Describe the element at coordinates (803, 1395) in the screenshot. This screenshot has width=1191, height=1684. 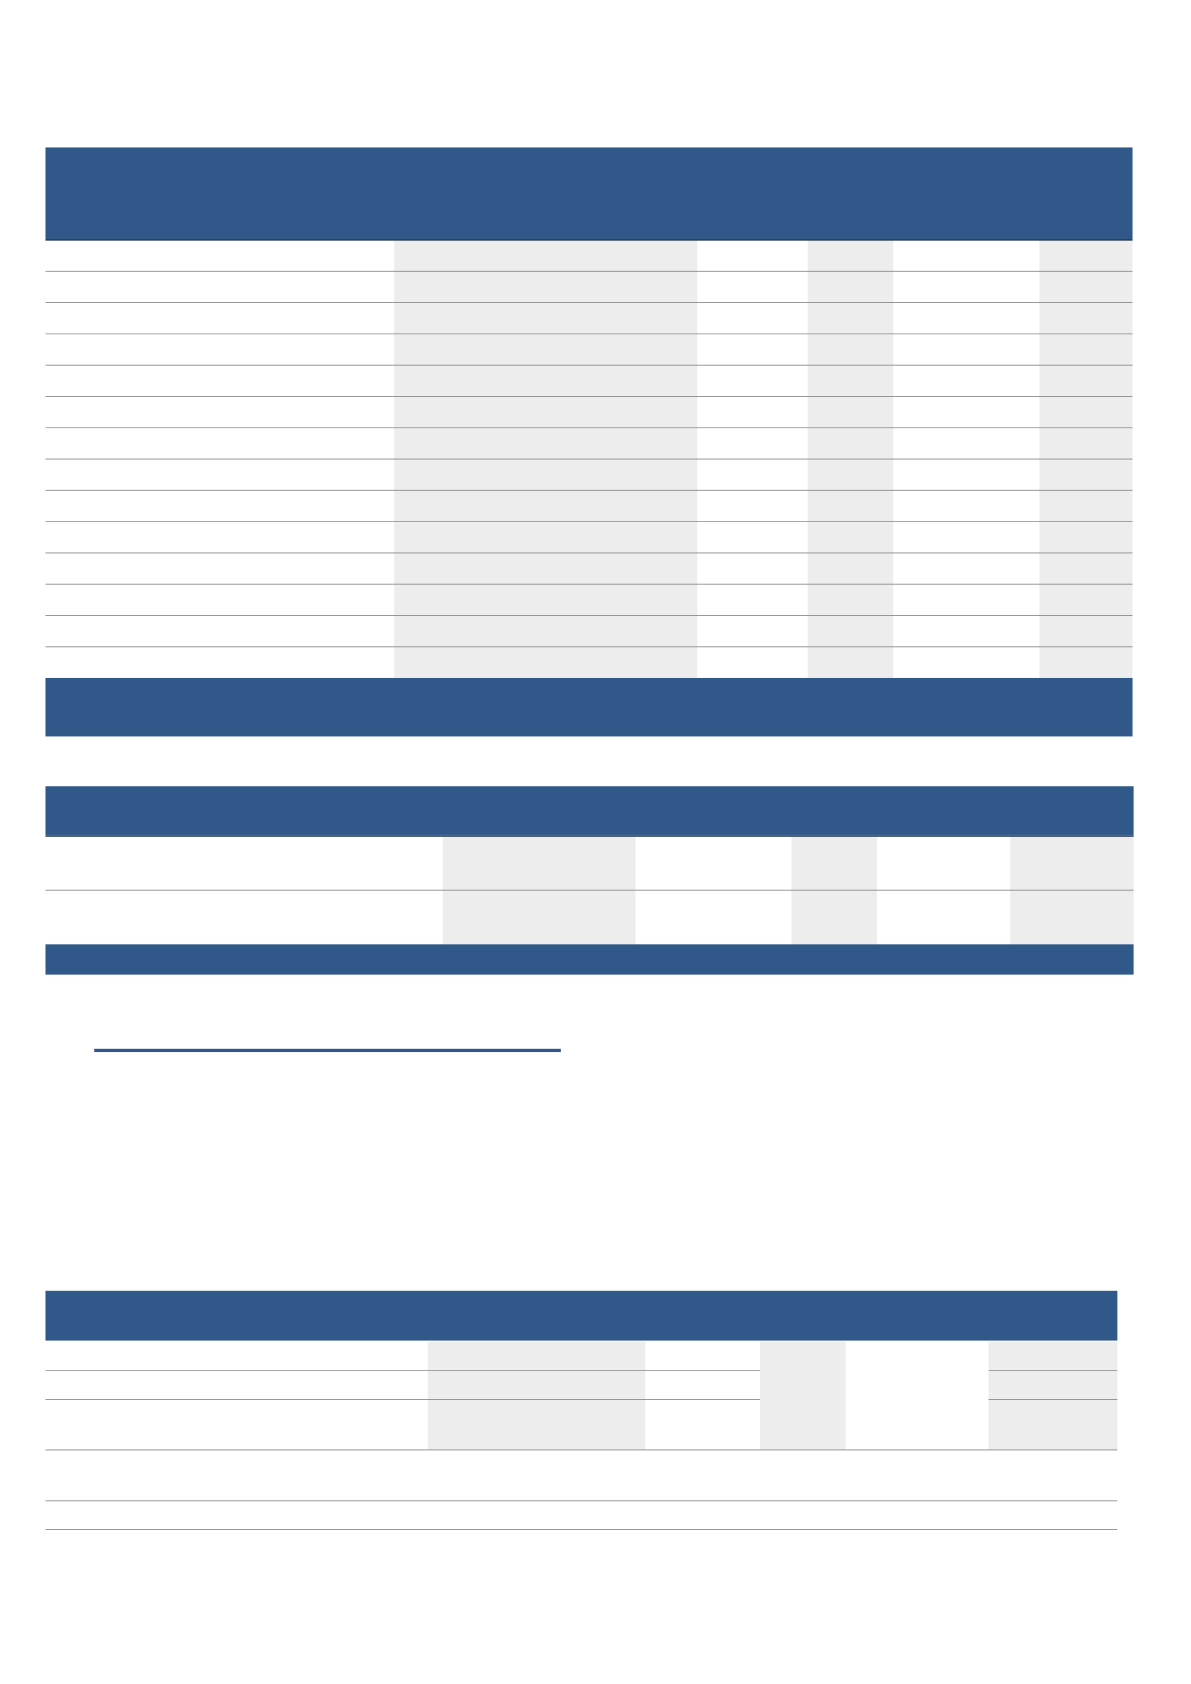
I see `shaded-merged-cell` at that location.